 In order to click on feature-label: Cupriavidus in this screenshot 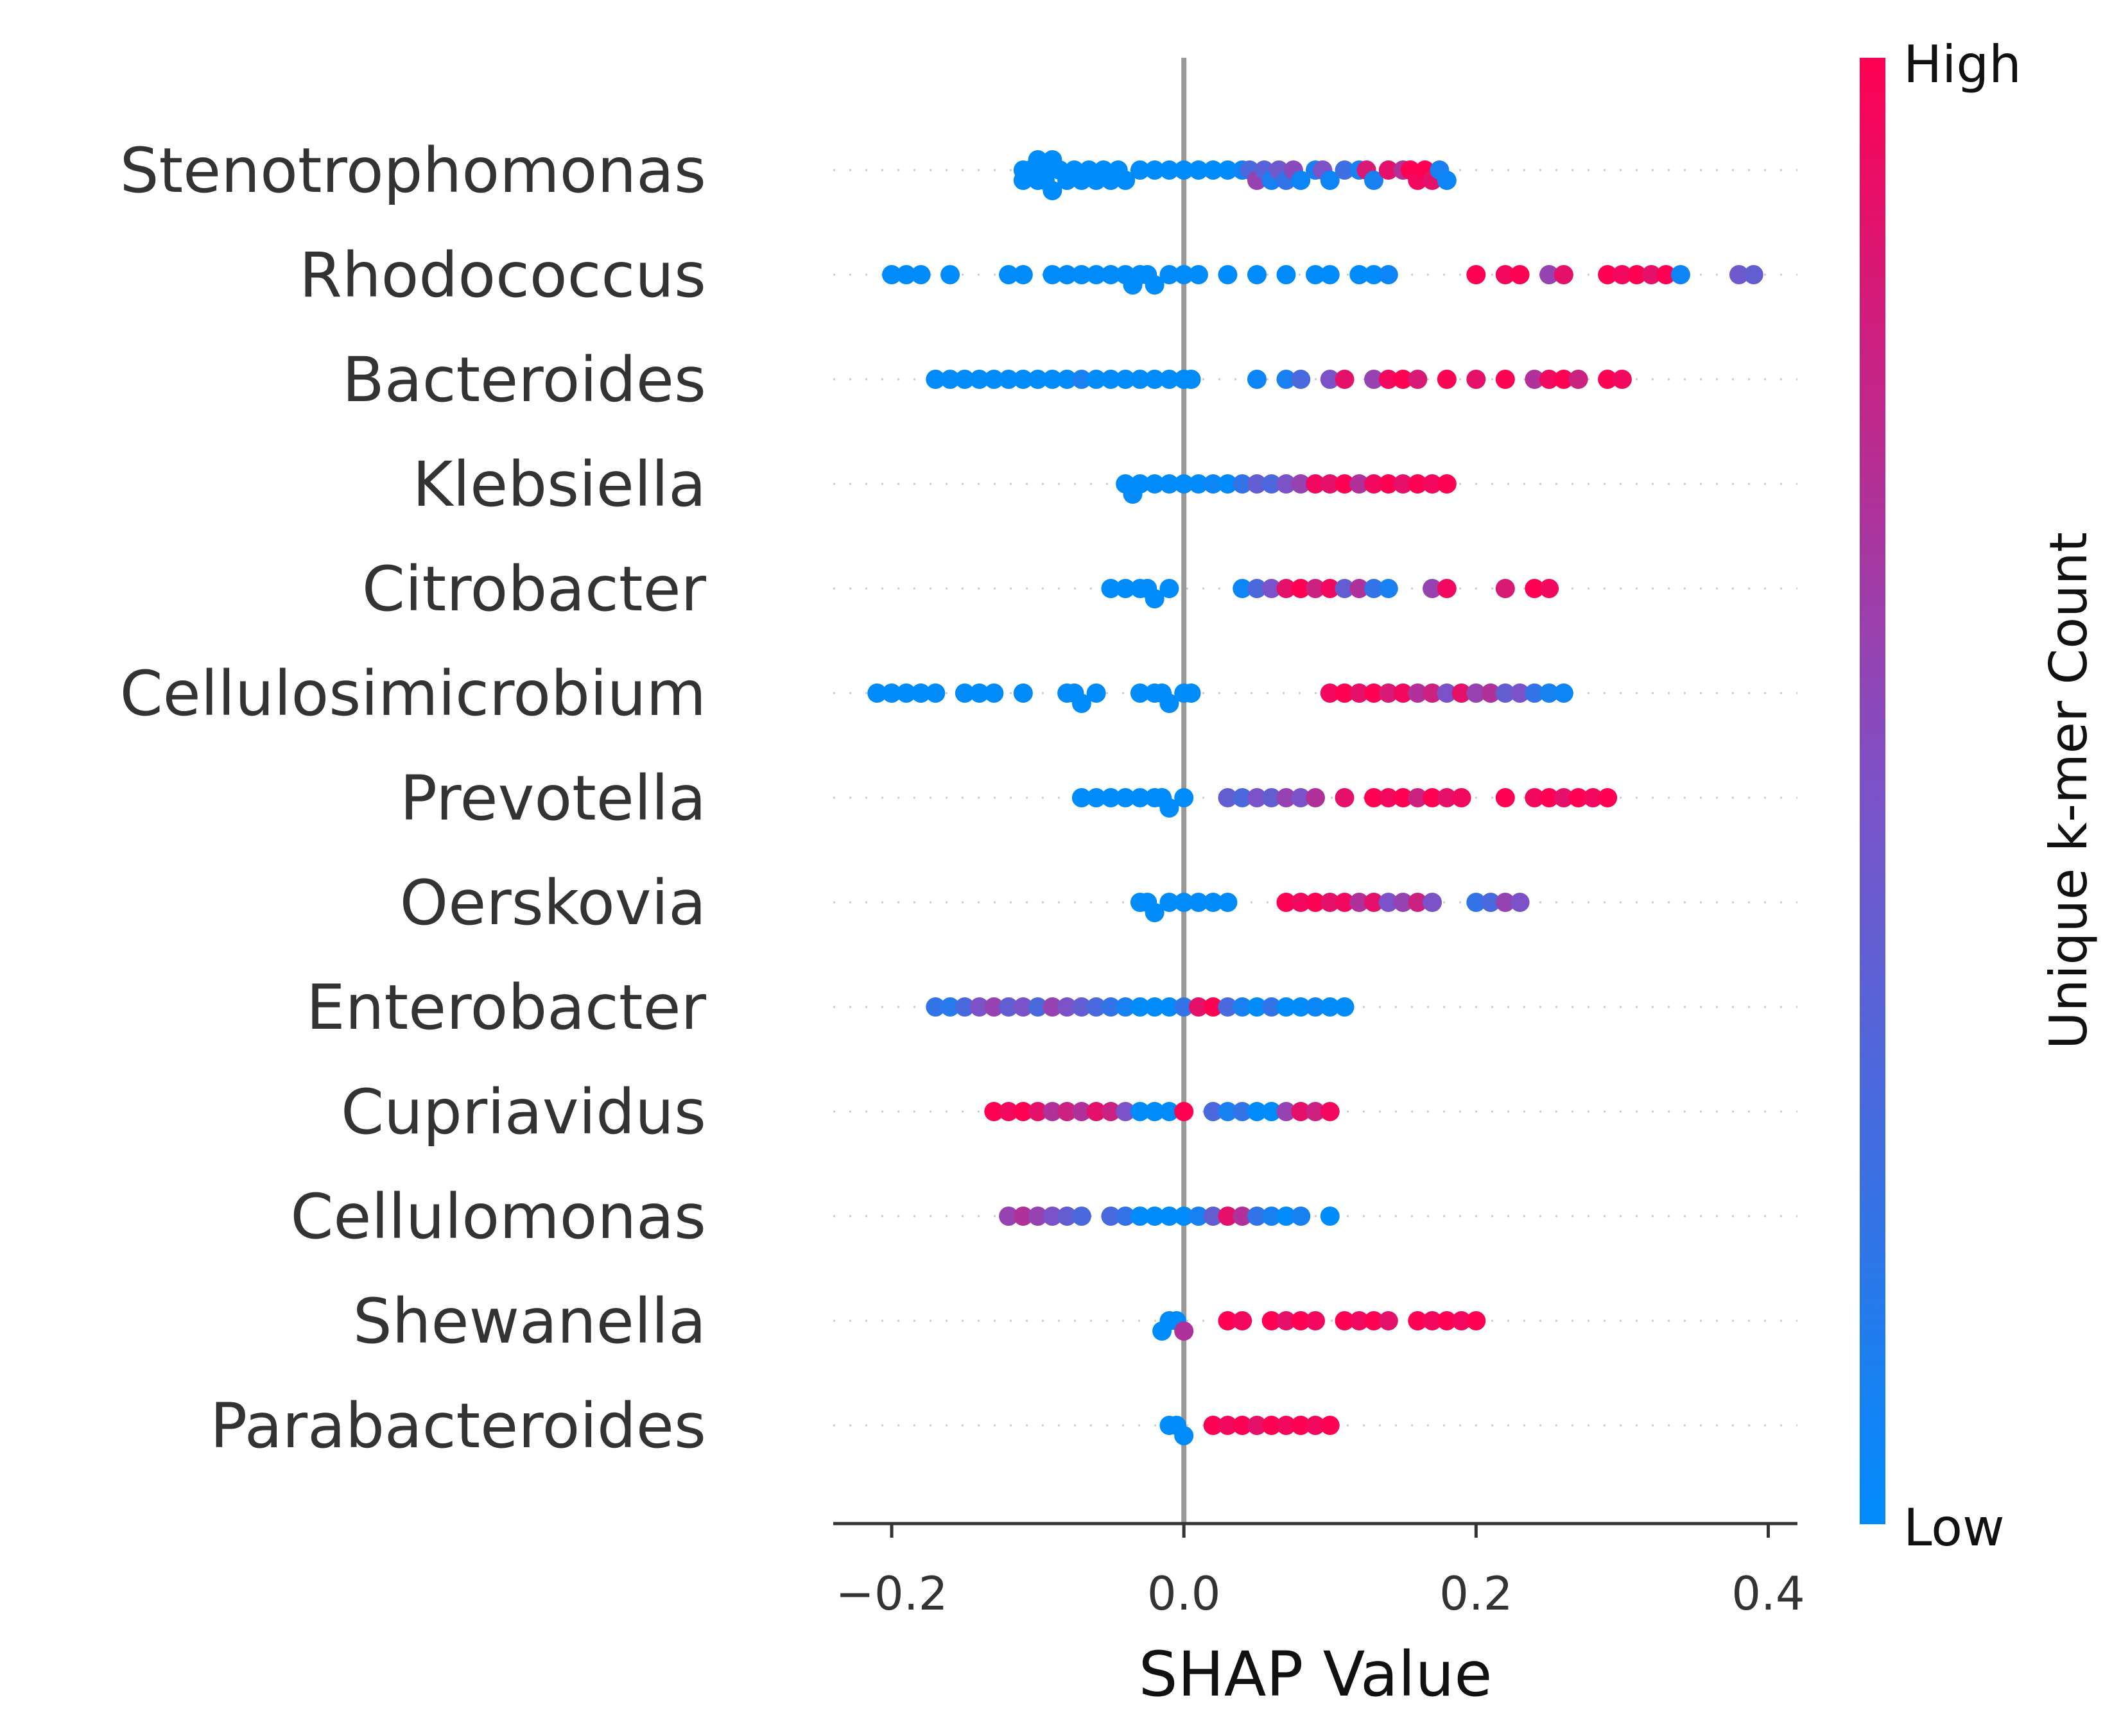, I will do `click(523, 1112)`.